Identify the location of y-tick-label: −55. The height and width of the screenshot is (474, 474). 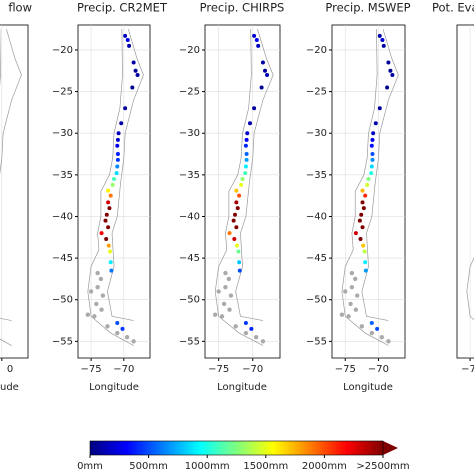
(316, 341).